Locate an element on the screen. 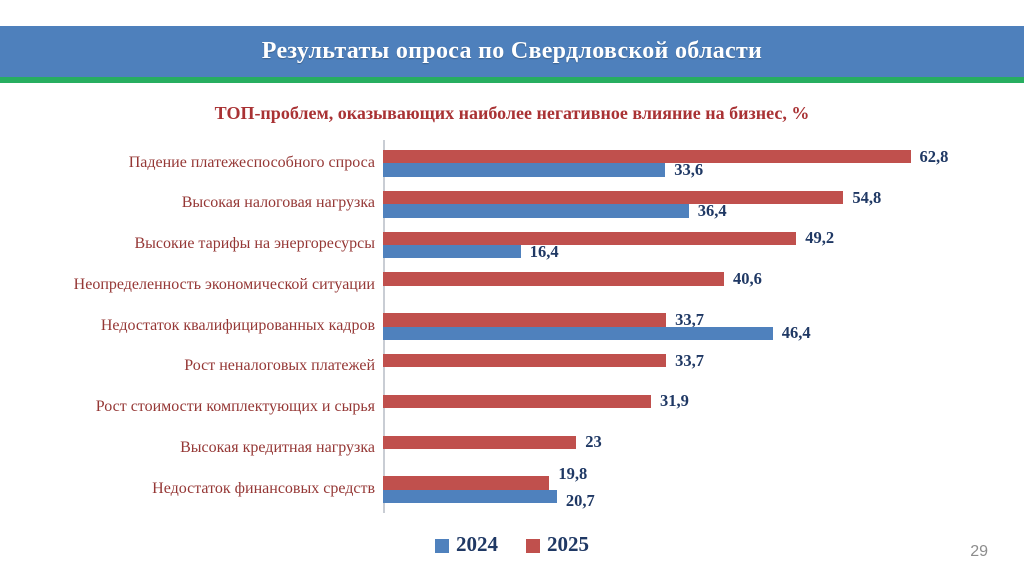  bar-value-label-2025: 23 is located at coordinates (593, 442).